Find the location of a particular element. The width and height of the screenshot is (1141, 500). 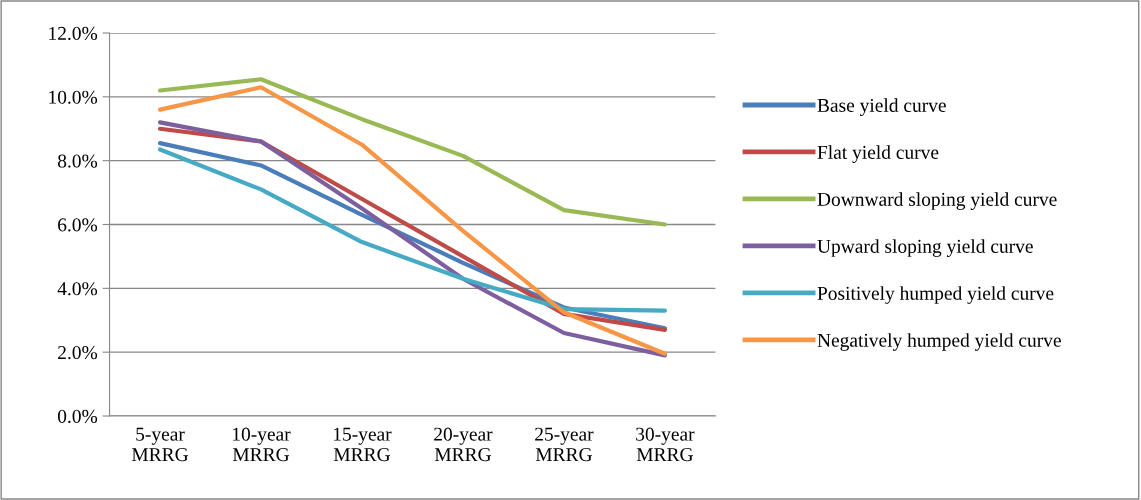

legend-label: Flat yield curve is located at coordinates (878, 154).